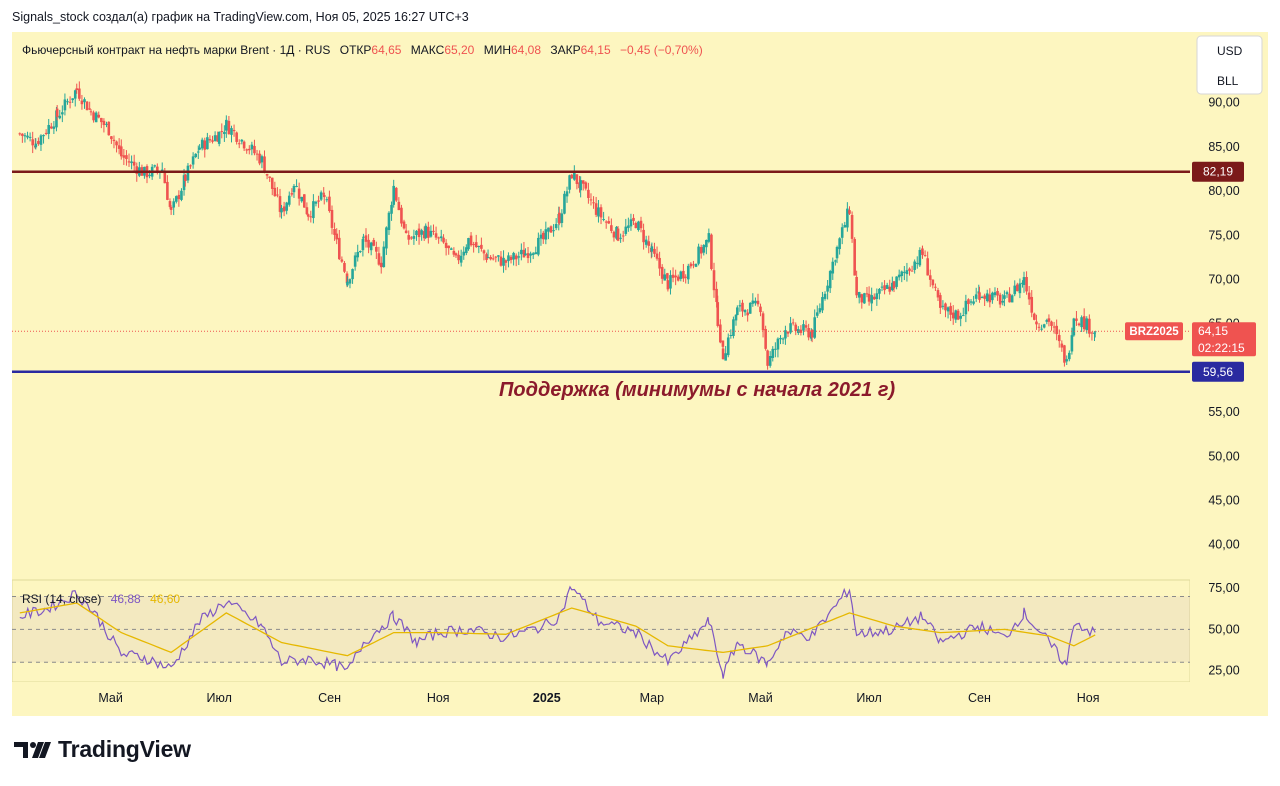 This screenshot has width=1280, height=786. I want to click on currency-selector: USD BLL, so click(1229, 65).